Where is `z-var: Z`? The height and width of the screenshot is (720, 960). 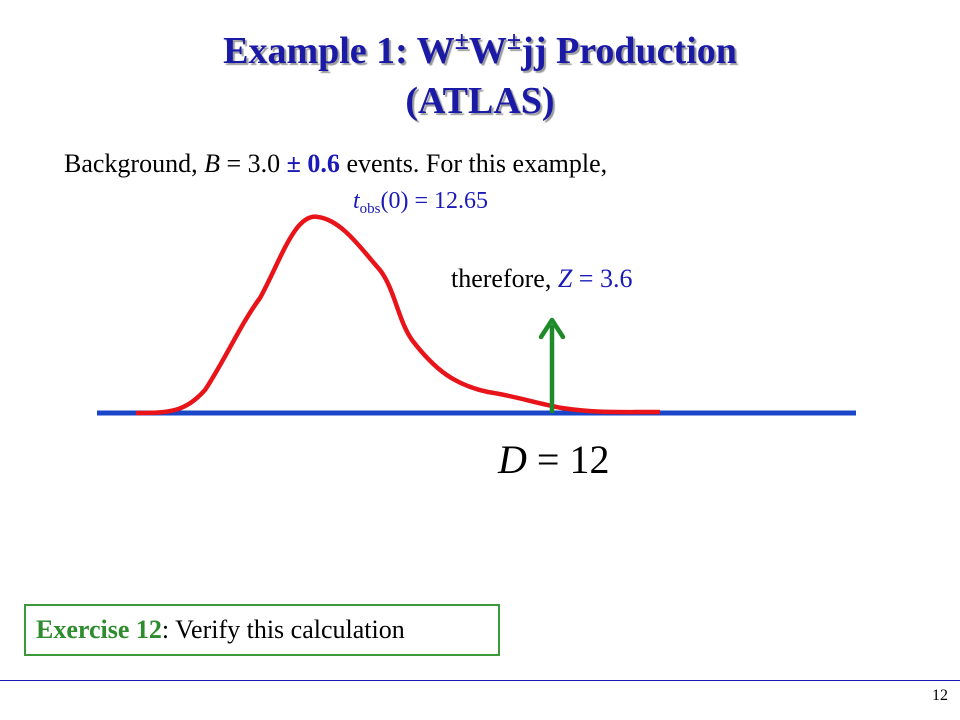
z-var: Z is located at coordinates (565, 278).